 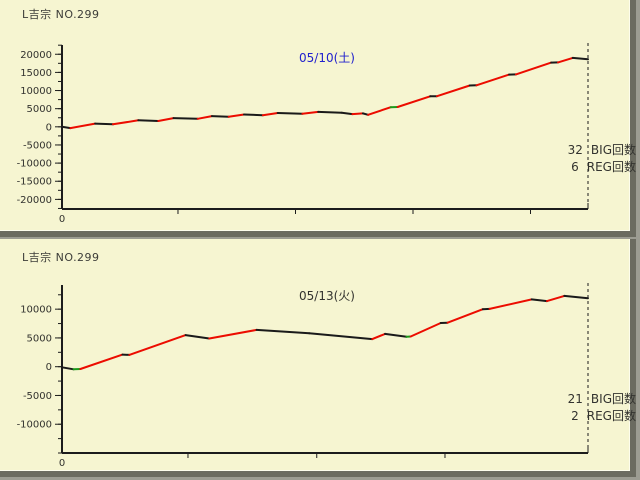 What do you see at coordinates (575, 399) in the screenshot?
I see `big-count: 21` at bounding box center [575, 399].